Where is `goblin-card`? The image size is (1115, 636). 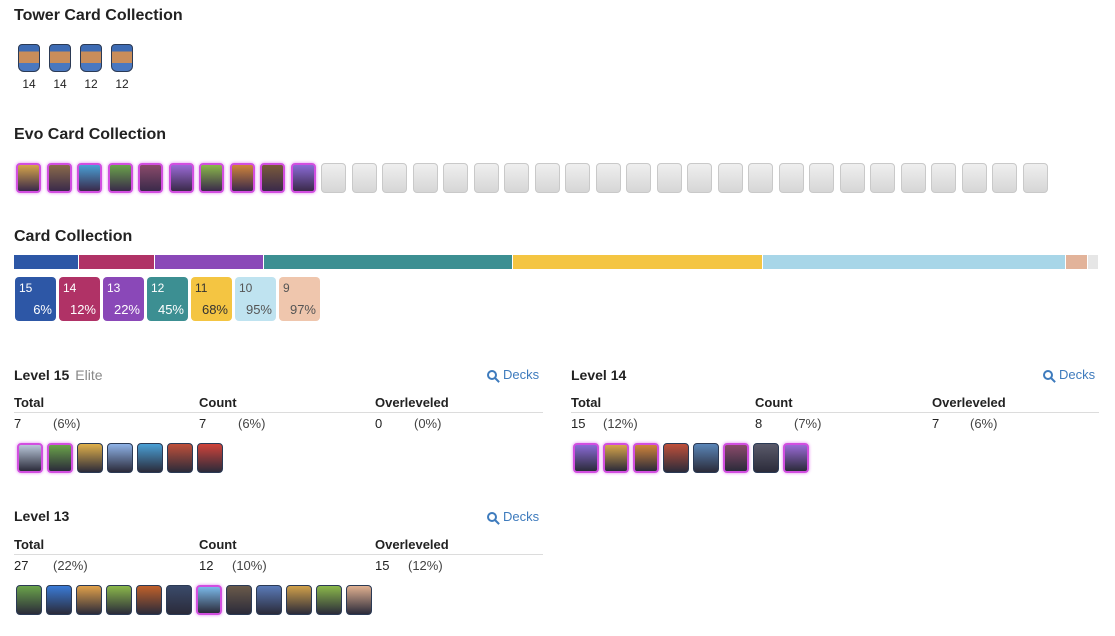
goblin-card is located at coordinates (329, 600).